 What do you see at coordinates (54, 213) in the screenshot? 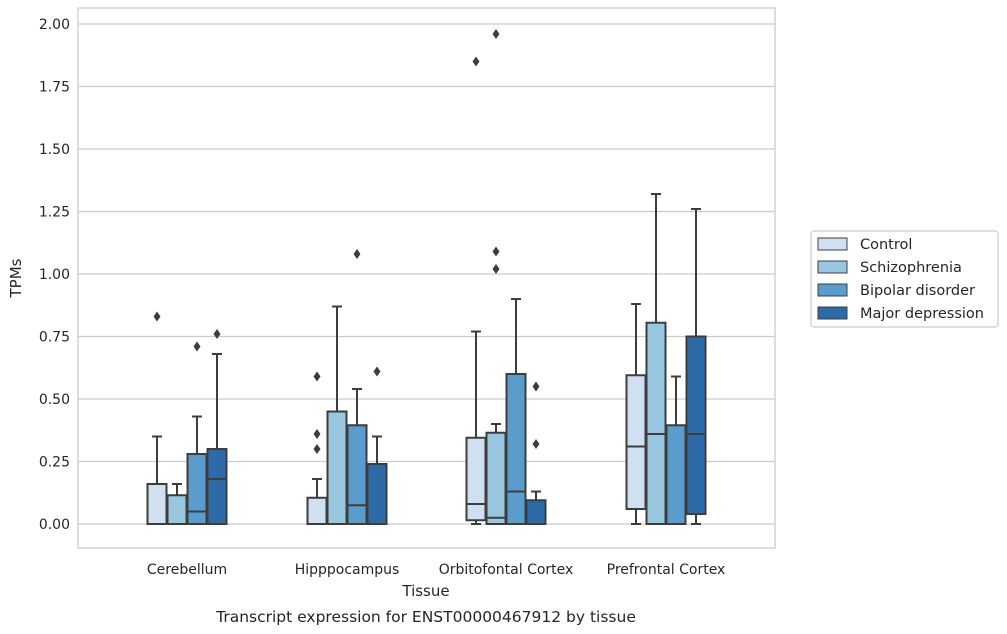
I see `y-tick-label: 1.25` at bounding box center [54, 213].